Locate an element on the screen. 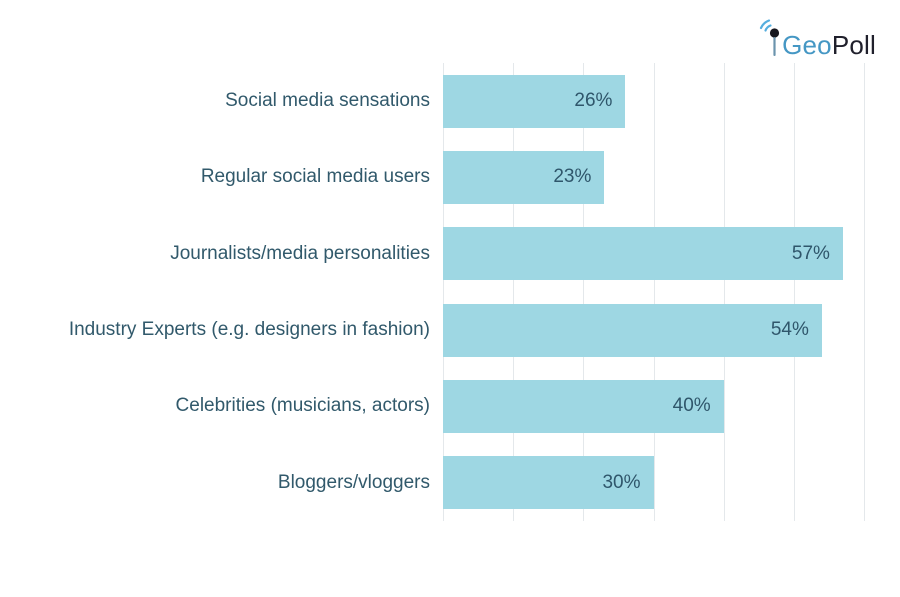  logo-poll: Poll is located at coordinates (853, 45).